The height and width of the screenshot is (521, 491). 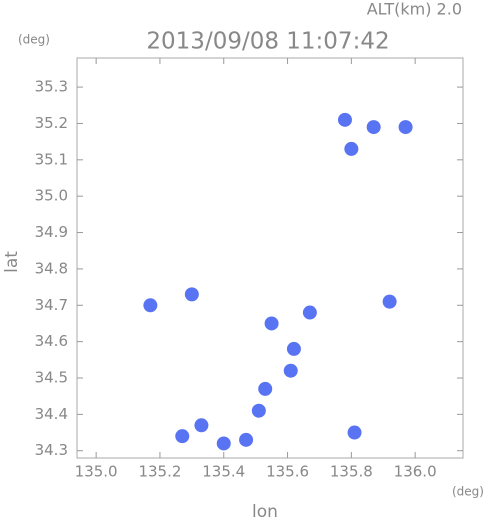 What do you see at coordinates (51, 305) in the screenshot?
I see `y-tick-label: 34.7` at bounding box center [51, 305].